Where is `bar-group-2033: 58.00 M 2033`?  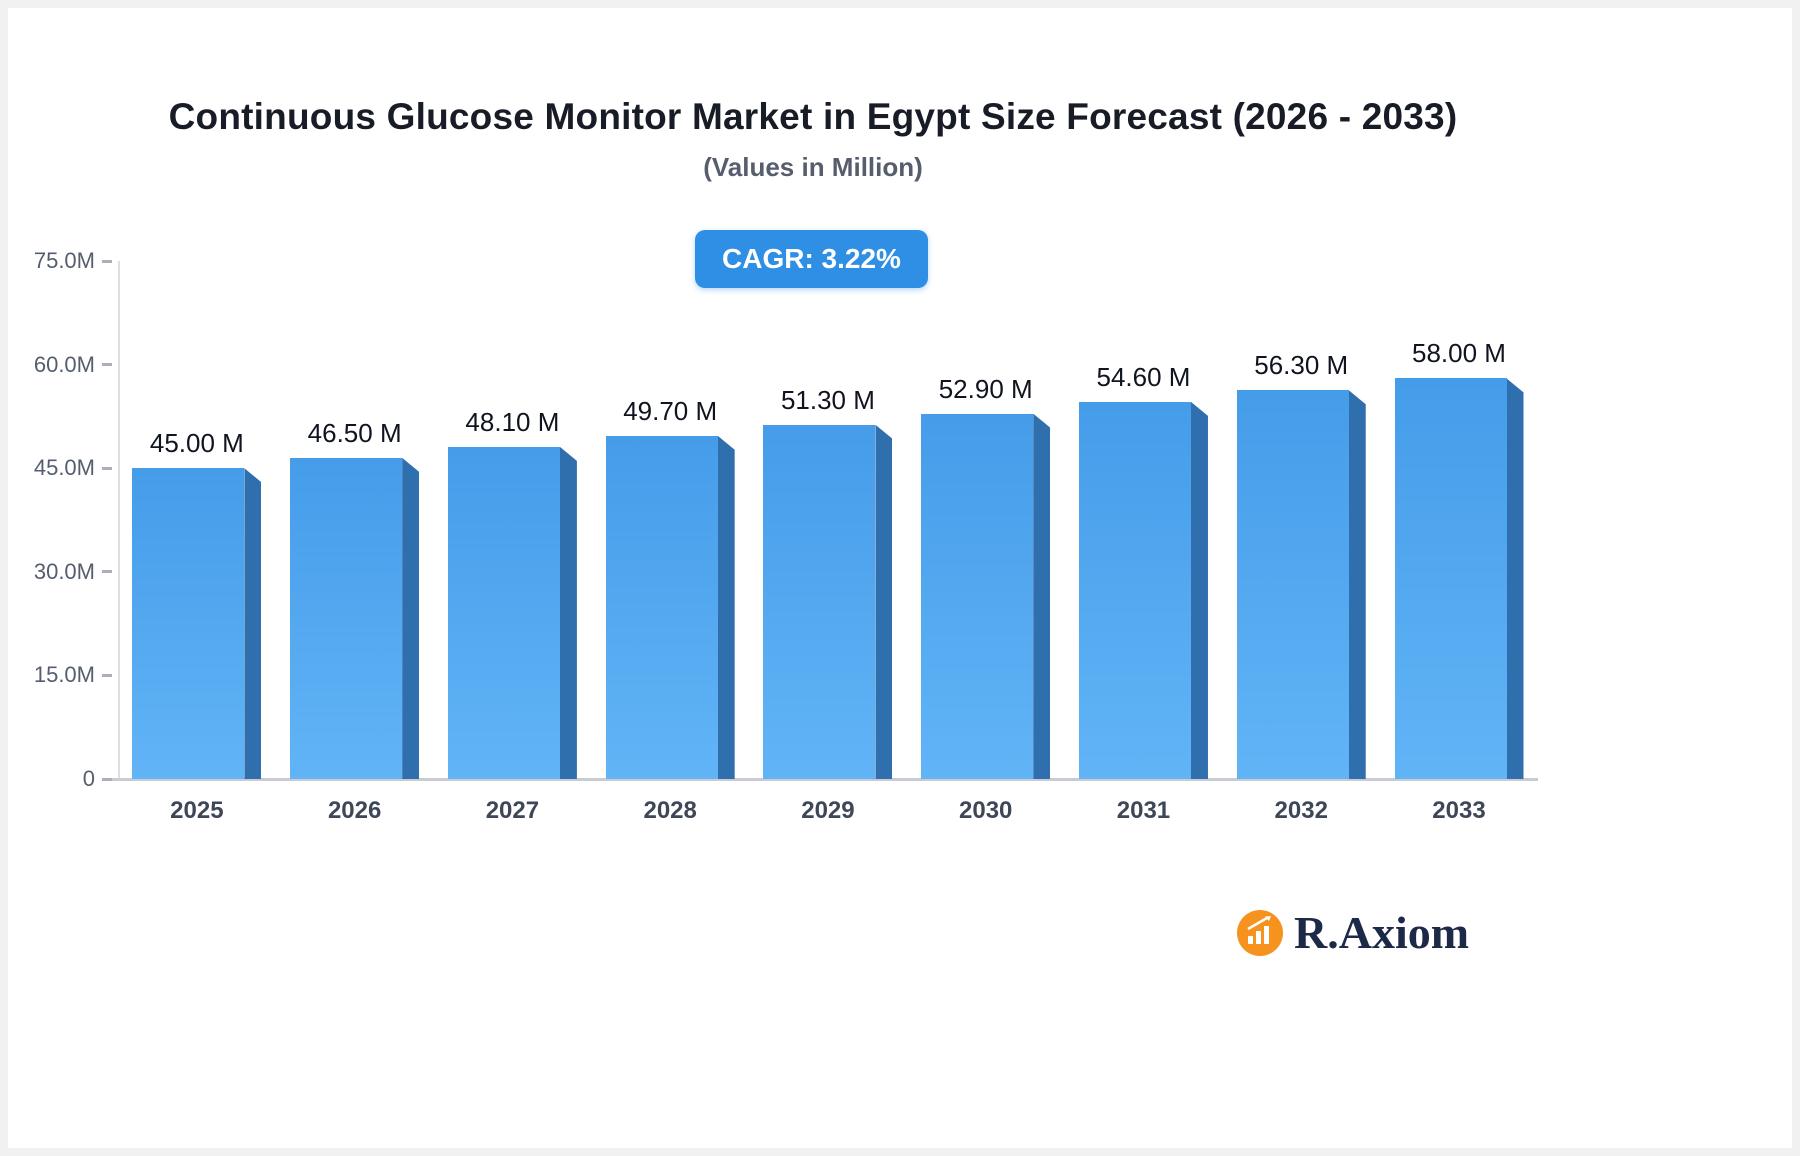
bar-group-2033: 58.00 M 2033 is located at coordinates (1459, 581).